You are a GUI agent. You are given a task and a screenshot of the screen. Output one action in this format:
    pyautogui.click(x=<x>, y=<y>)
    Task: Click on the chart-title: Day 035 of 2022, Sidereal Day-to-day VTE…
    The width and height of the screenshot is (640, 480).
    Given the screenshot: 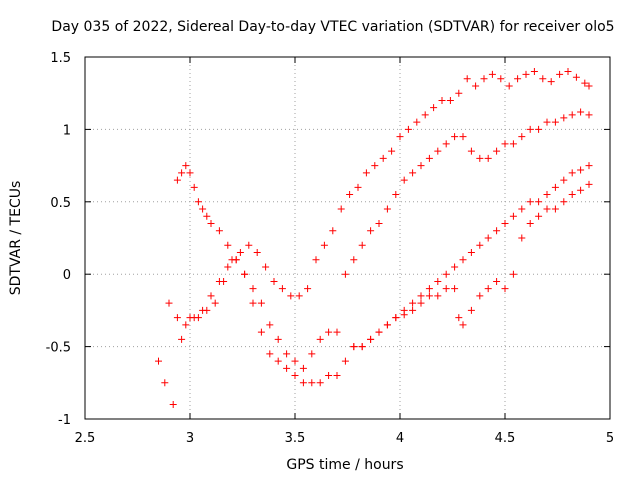 What is the action you would take?
    pyautogui.click(x=332, y=27)
    